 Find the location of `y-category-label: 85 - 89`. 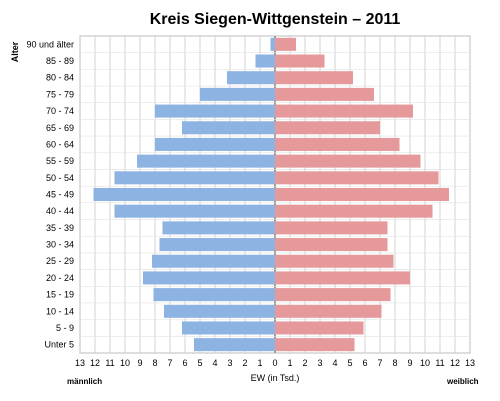

y-category-label: 85 - 89 is located at coordinates (60, 61).